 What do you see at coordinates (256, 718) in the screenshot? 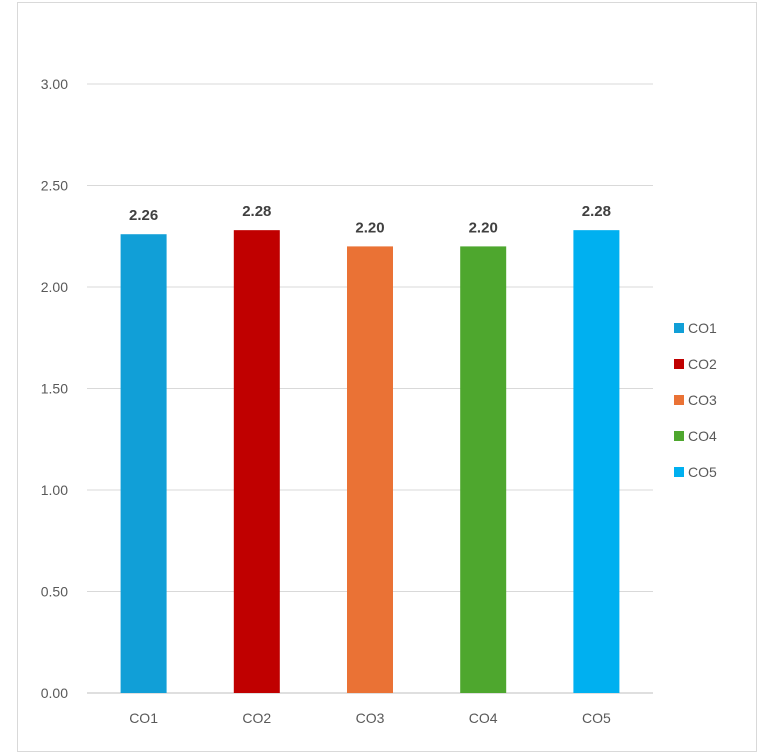
I see `x-tick-label: CO2` at bounding box center [256, 718].